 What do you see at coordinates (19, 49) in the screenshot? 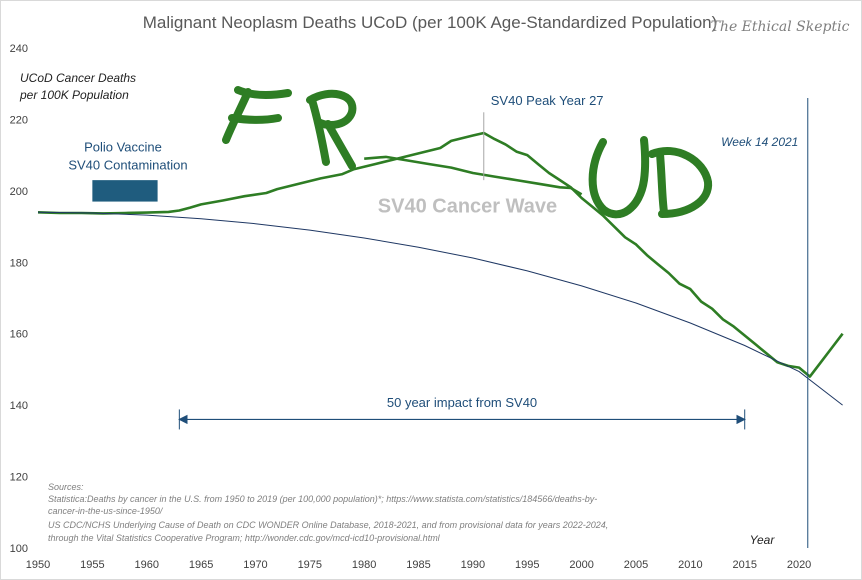
I see `y-tick-label: 240` at bounding box center [19, 49].